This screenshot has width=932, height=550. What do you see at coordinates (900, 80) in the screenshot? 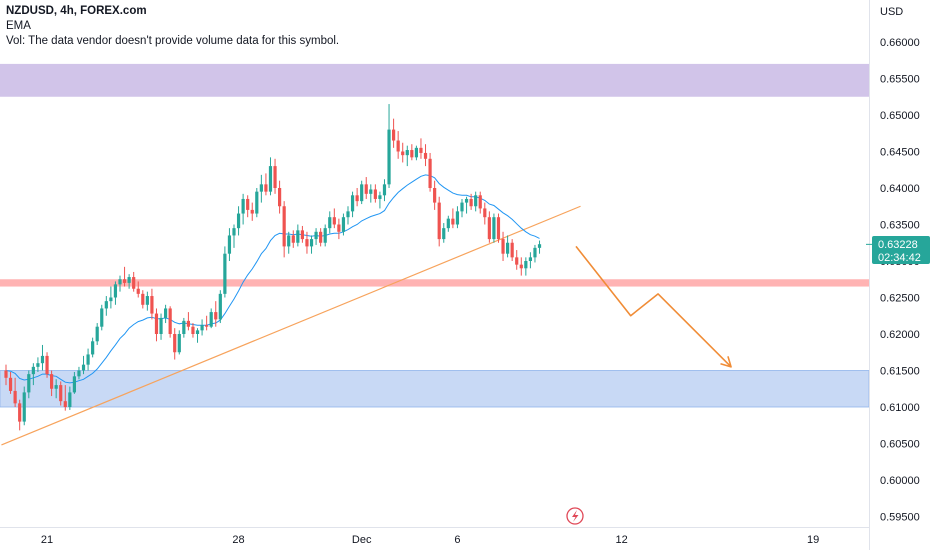
I see `price-tick-label: 0.65500` at bounding box center [900, 80].